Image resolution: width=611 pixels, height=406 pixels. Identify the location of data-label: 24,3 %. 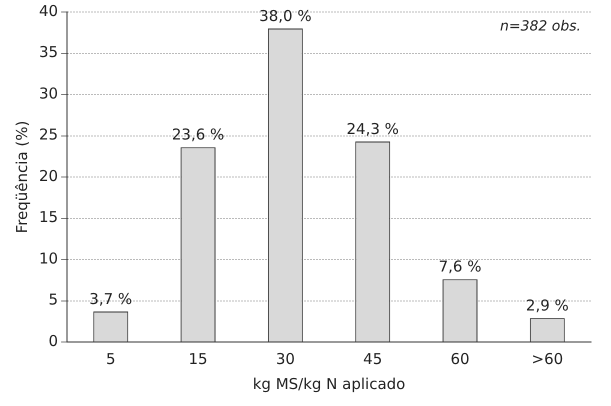
(372, 129).